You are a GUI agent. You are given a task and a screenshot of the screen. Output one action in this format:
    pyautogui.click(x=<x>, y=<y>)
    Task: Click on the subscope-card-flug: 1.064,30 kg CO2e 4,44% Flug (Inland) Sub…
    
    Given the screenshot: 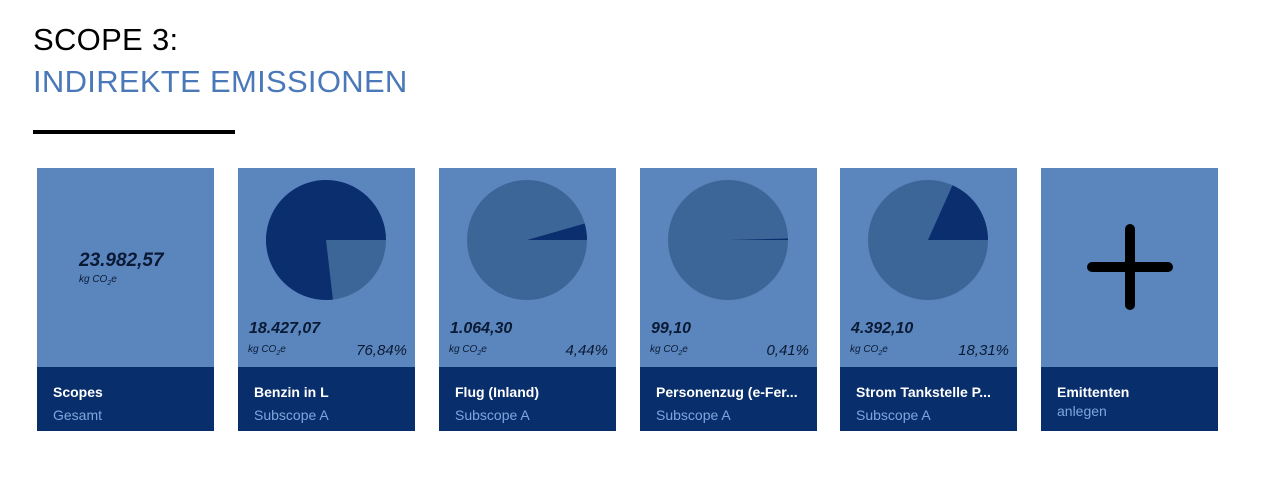 What is the action you would take?
    pyautogui.click(x=527, y=299)
    